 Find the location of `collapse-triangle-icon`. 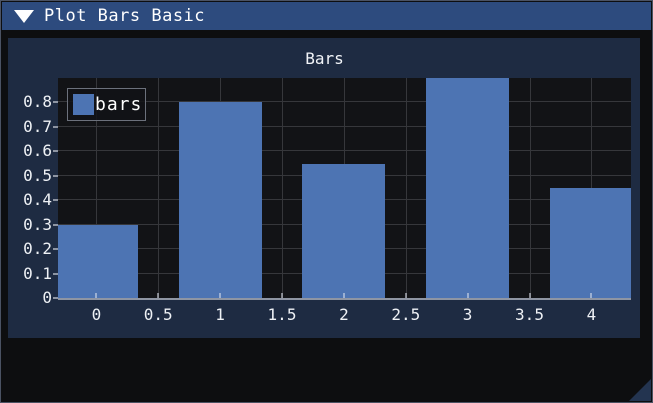

collapse-triangle-icon is located at coordinates (24, 16).